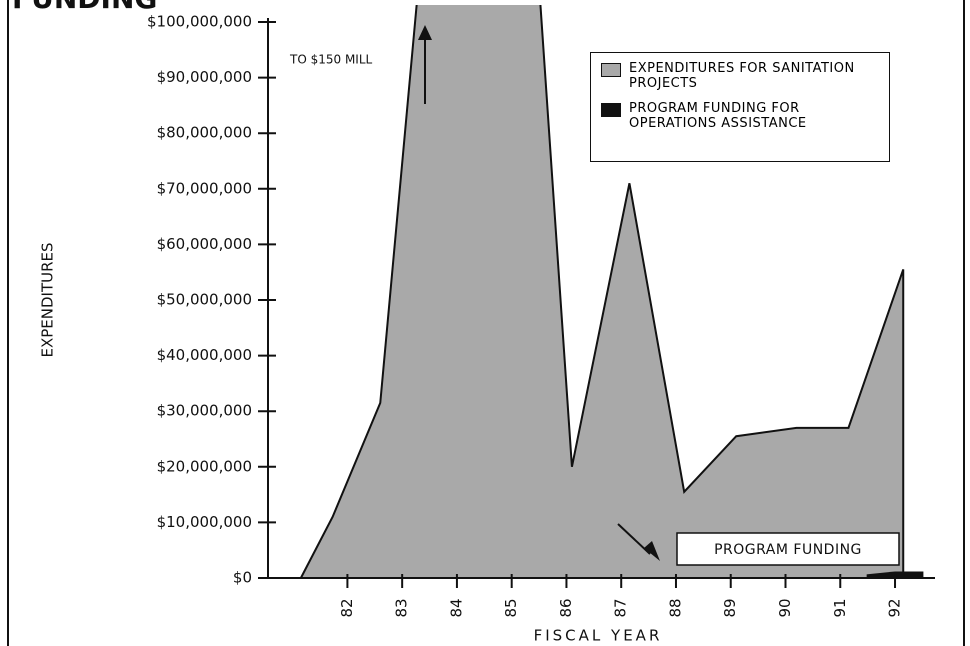 The height and width of the screenshot is (646, 970). Describe the element at coordinates (456, 607) in the screenshot. I see `x-tick-label: 84` at that location.